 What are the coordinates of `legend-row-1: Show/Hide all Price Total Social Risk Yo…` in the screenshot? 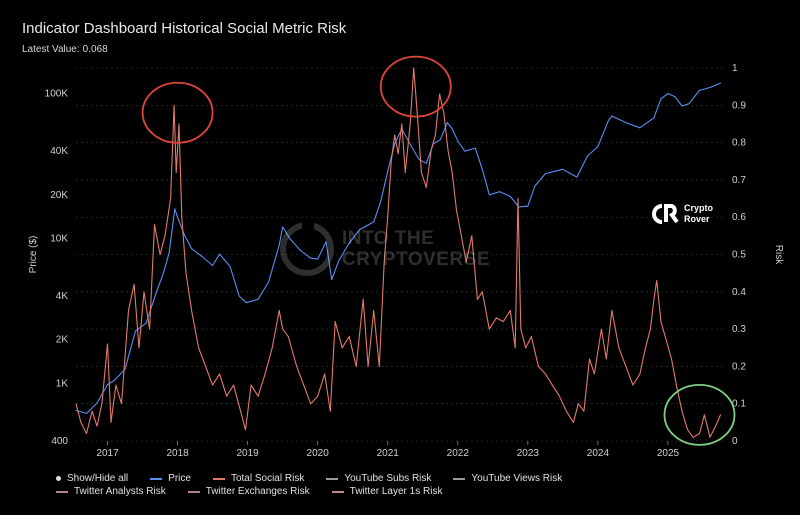 It's located at (416, 478).